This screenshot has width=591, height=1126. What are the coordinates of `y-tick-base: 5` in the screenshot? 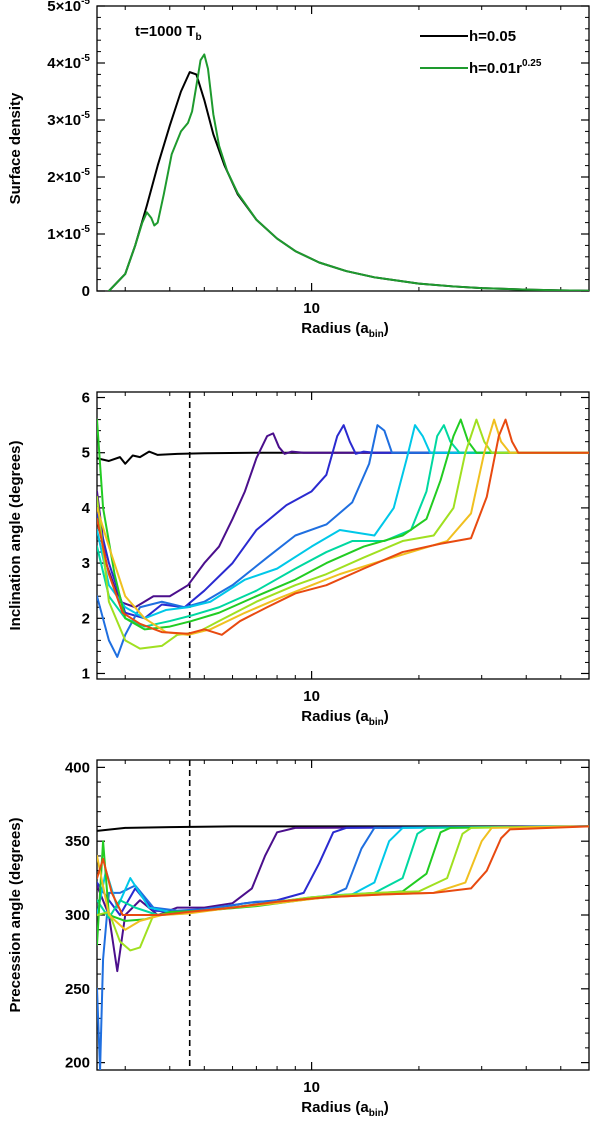 It's located at (86, 453).